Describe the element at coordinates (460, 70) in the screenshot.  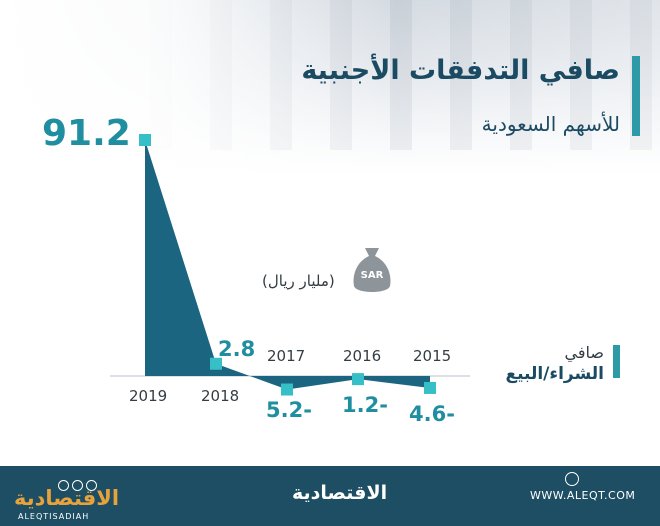
I see `chart-title: صافي التدفقات الأجنبية` at that location.